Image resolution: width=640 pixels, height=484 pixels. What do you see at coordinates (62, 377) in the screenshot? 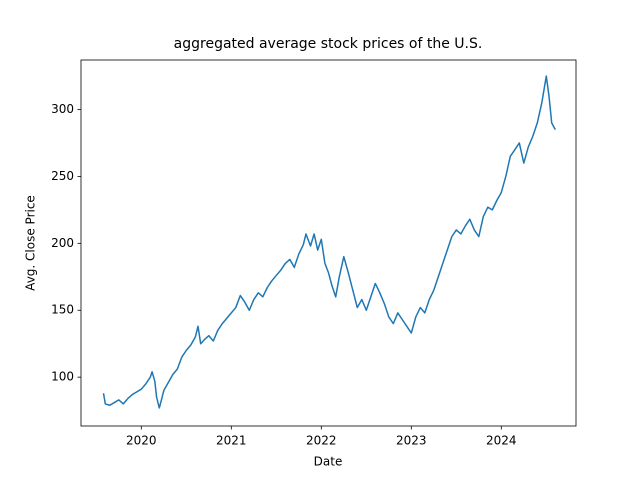
I see `y-tick-label: 100` at bounding box center [62, 377].